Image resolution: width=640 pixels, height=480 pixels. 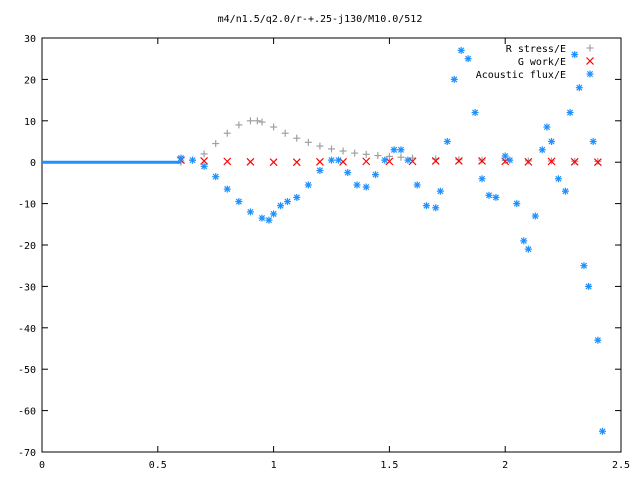 What do you see at coordinates (27, 329) in the screenshot?
I see `y-tick-label: -40` at bounding box center [27, 329].